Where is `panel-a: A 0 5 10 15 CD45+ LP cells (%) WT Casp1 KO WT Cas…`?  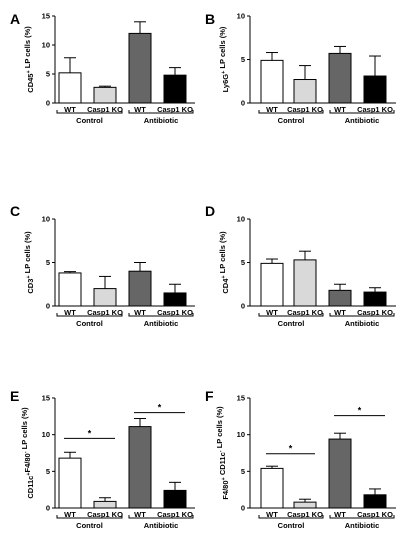
panel-a: A 0 5 10 15 CD45+ LP cells (%) WT Casp1 KO WT Cas… is located at coordinates (102, 68).